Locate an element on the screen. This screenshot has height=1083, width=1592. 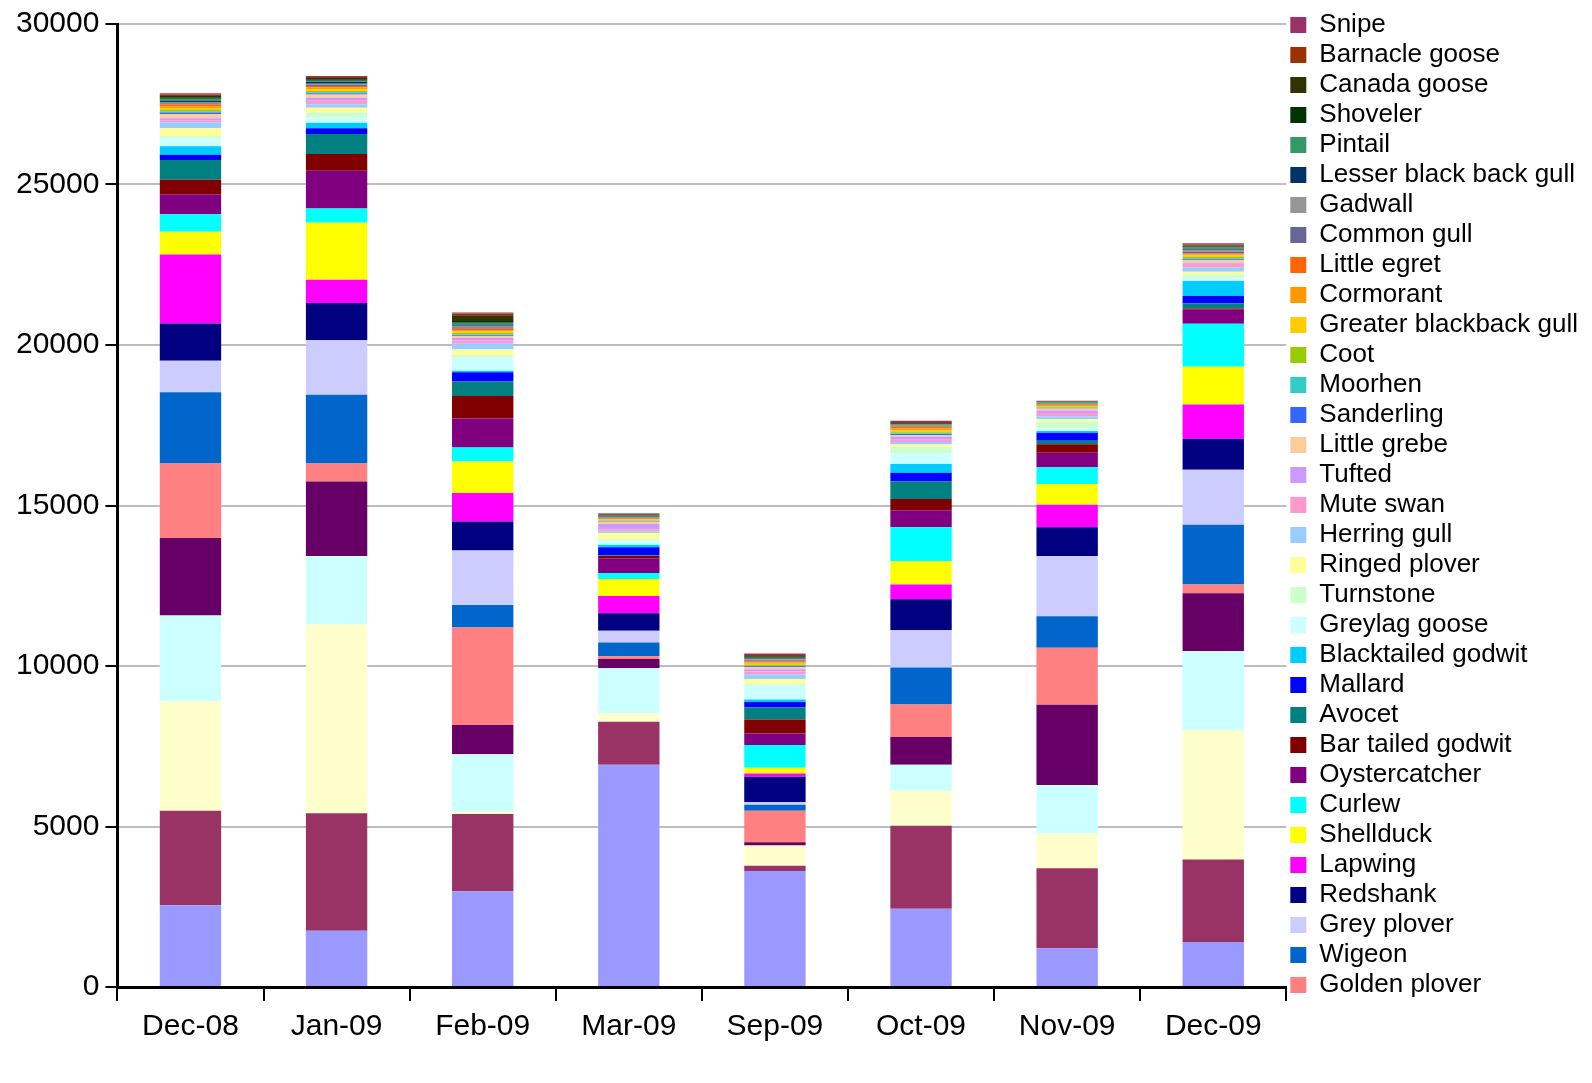
x-tick-label: Oct-09 is located at coordinates (921, 1025).